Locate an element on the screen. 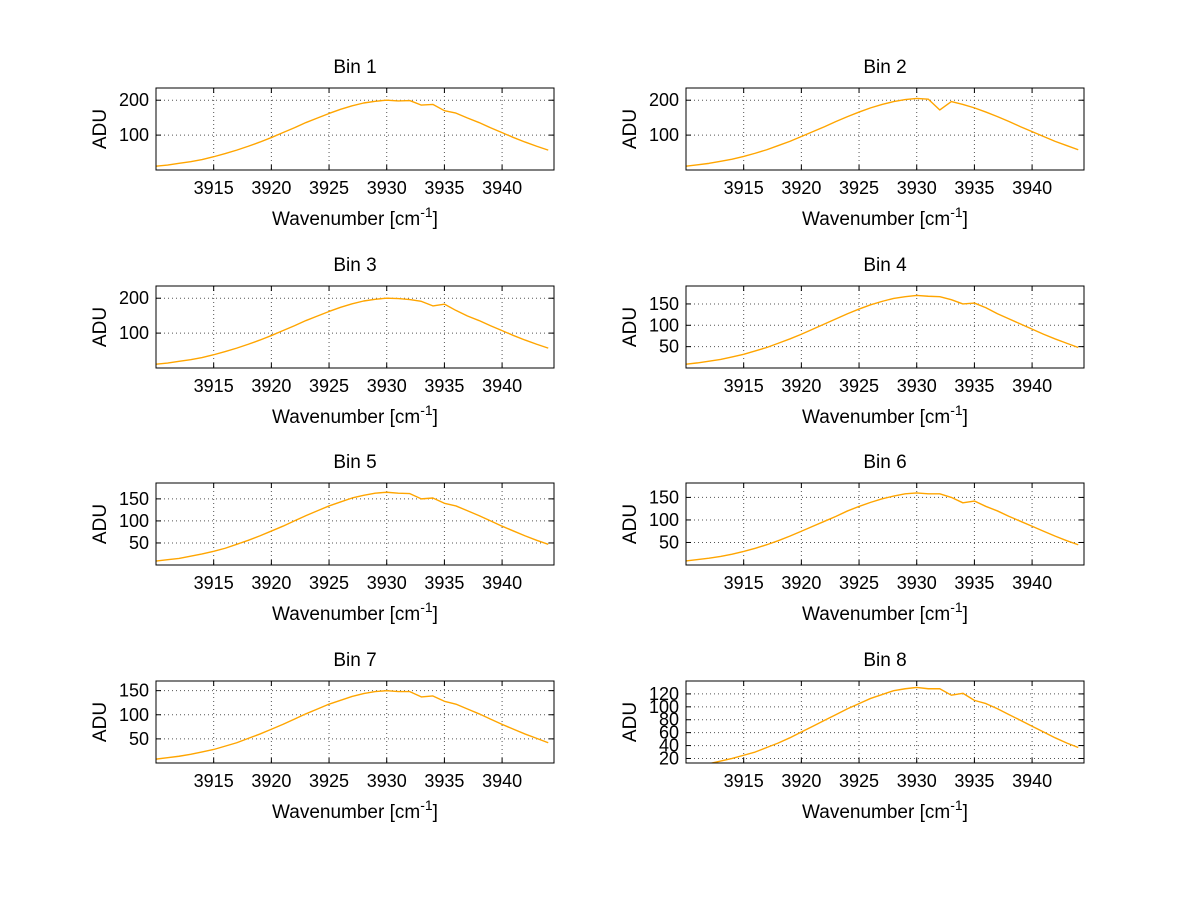 The height and width of the screenshot is (901, 1200). y-tick-label: 20 is located at coordinates (669, 758).